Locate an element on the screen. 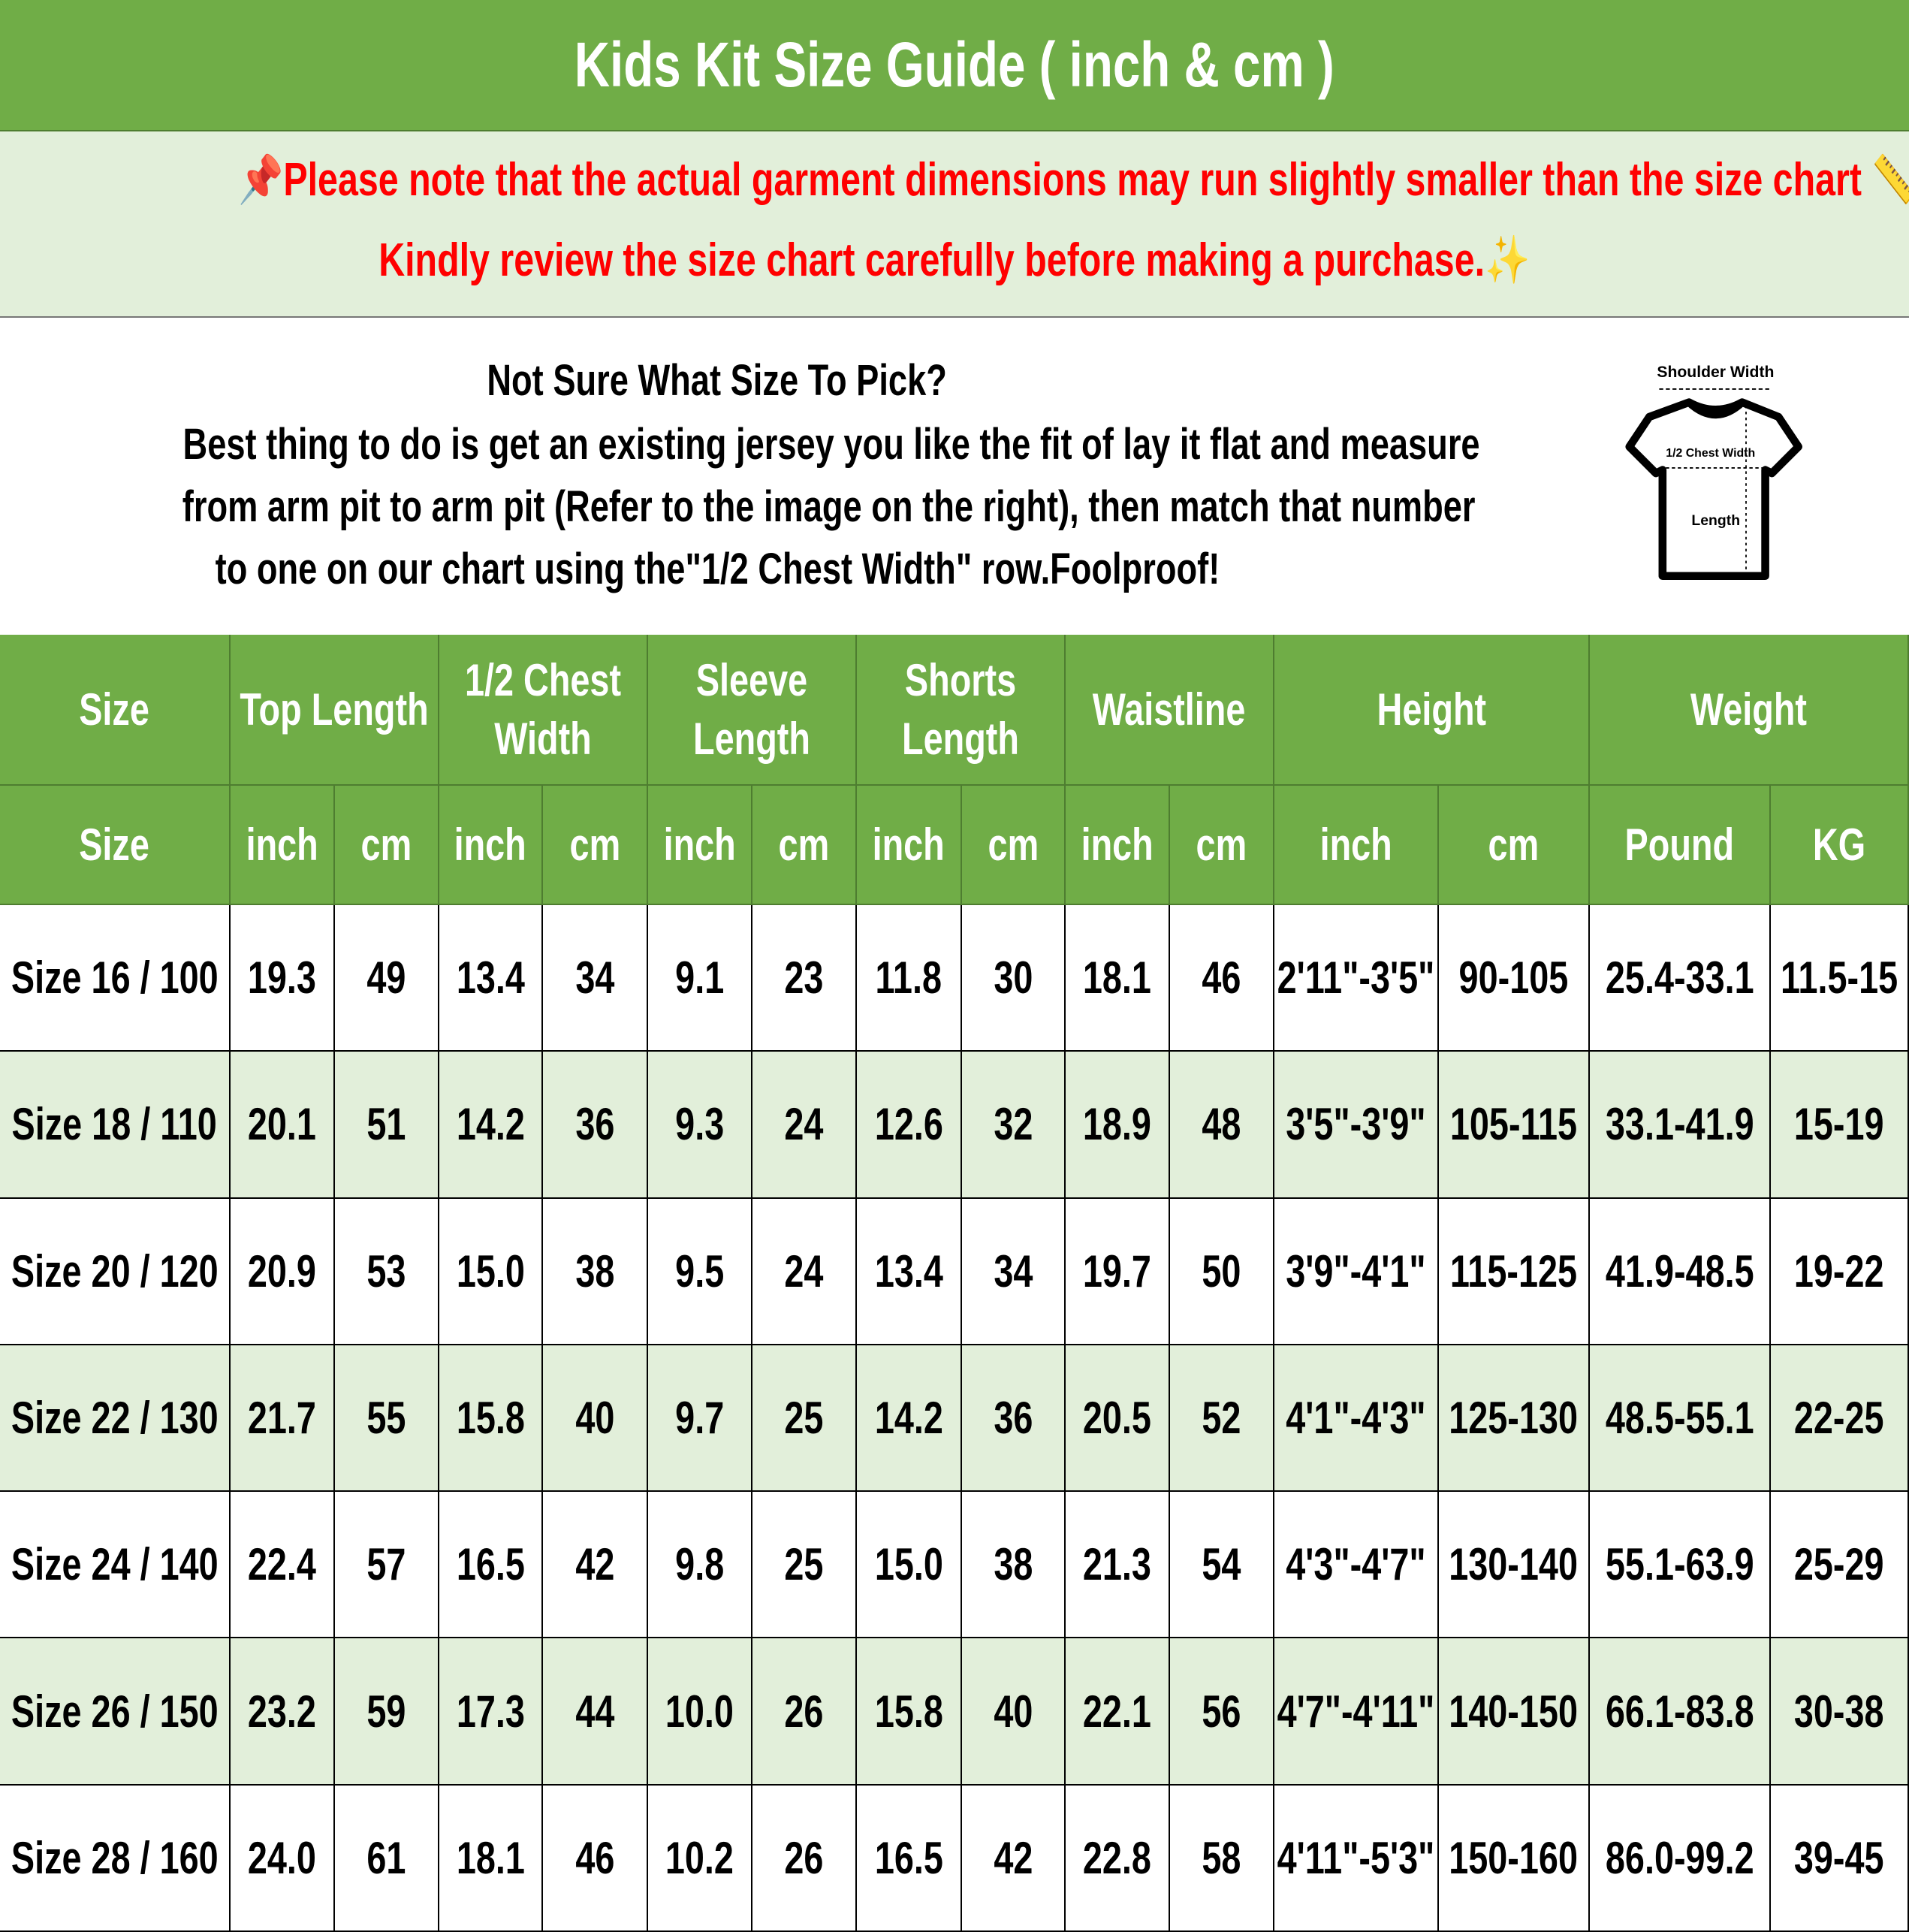 This screenshot has height=1932, width=1909. column-group-header: Waistline is located at coordinates (1170, 710).